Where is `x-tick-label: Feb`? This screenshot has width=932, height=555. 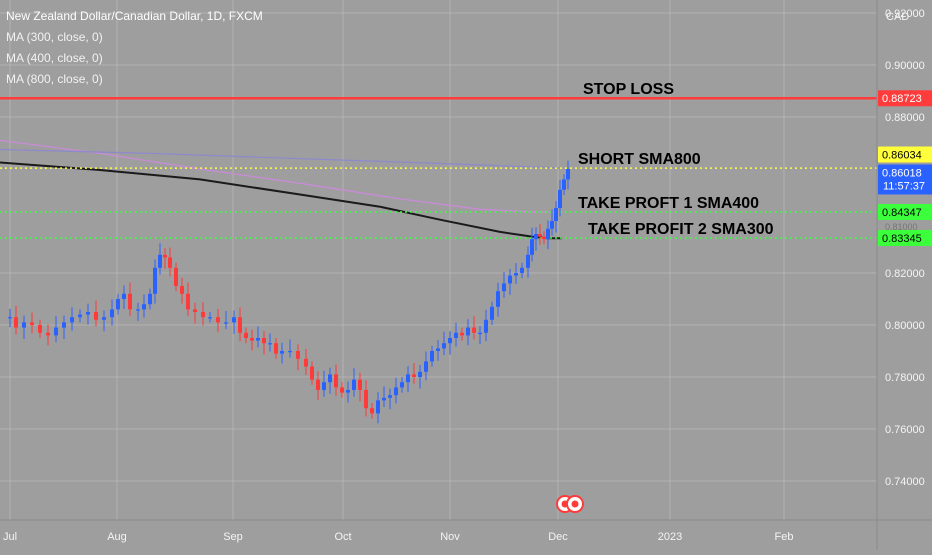
x-tick-label: Feb is located at coordinates (784, 537).